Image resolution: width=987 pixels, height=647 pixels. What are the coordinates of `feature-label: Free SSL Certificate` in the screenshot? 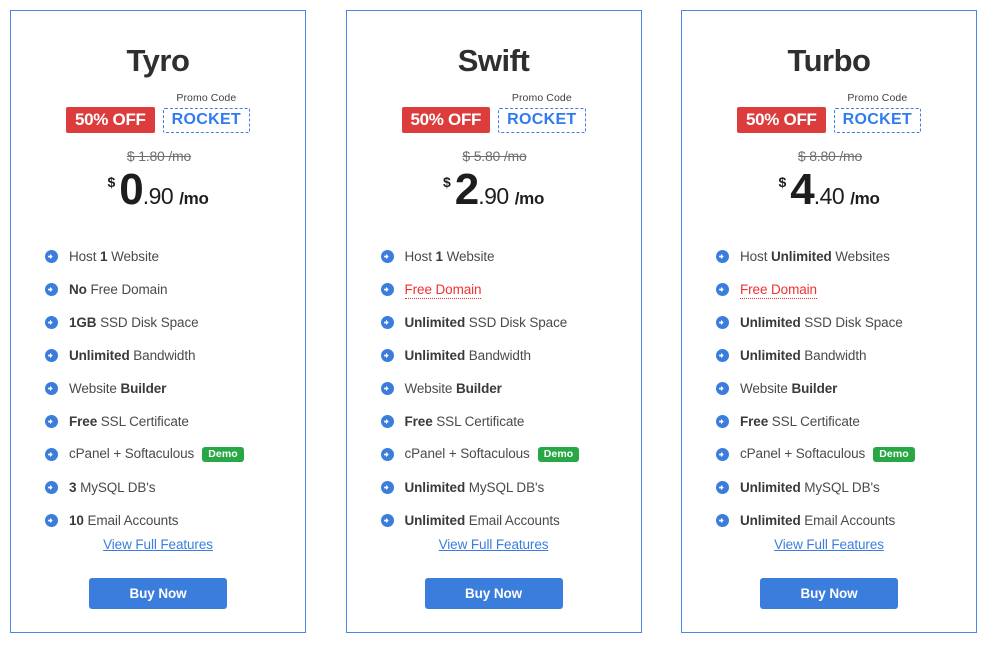 It's located at (800, 421).